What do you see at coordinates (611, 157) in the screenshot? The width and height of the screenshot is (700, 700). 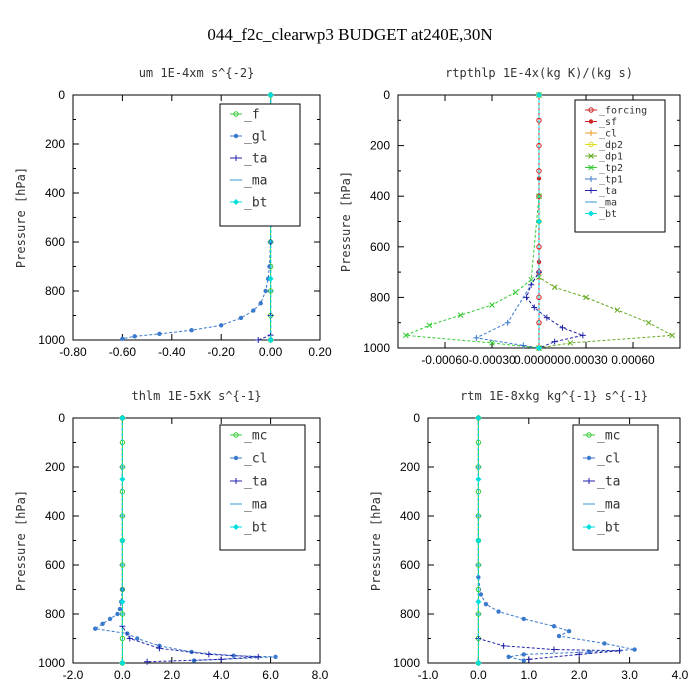 I see `legend-label: _dp1` at bounding box center [611, 157].